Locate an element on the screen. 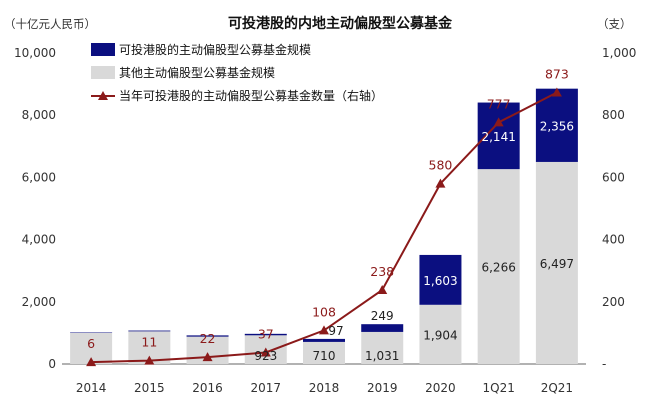 This screenshot has height=402, width=649. label-other-fund: 1,904 is located at coordinates (440, 335).